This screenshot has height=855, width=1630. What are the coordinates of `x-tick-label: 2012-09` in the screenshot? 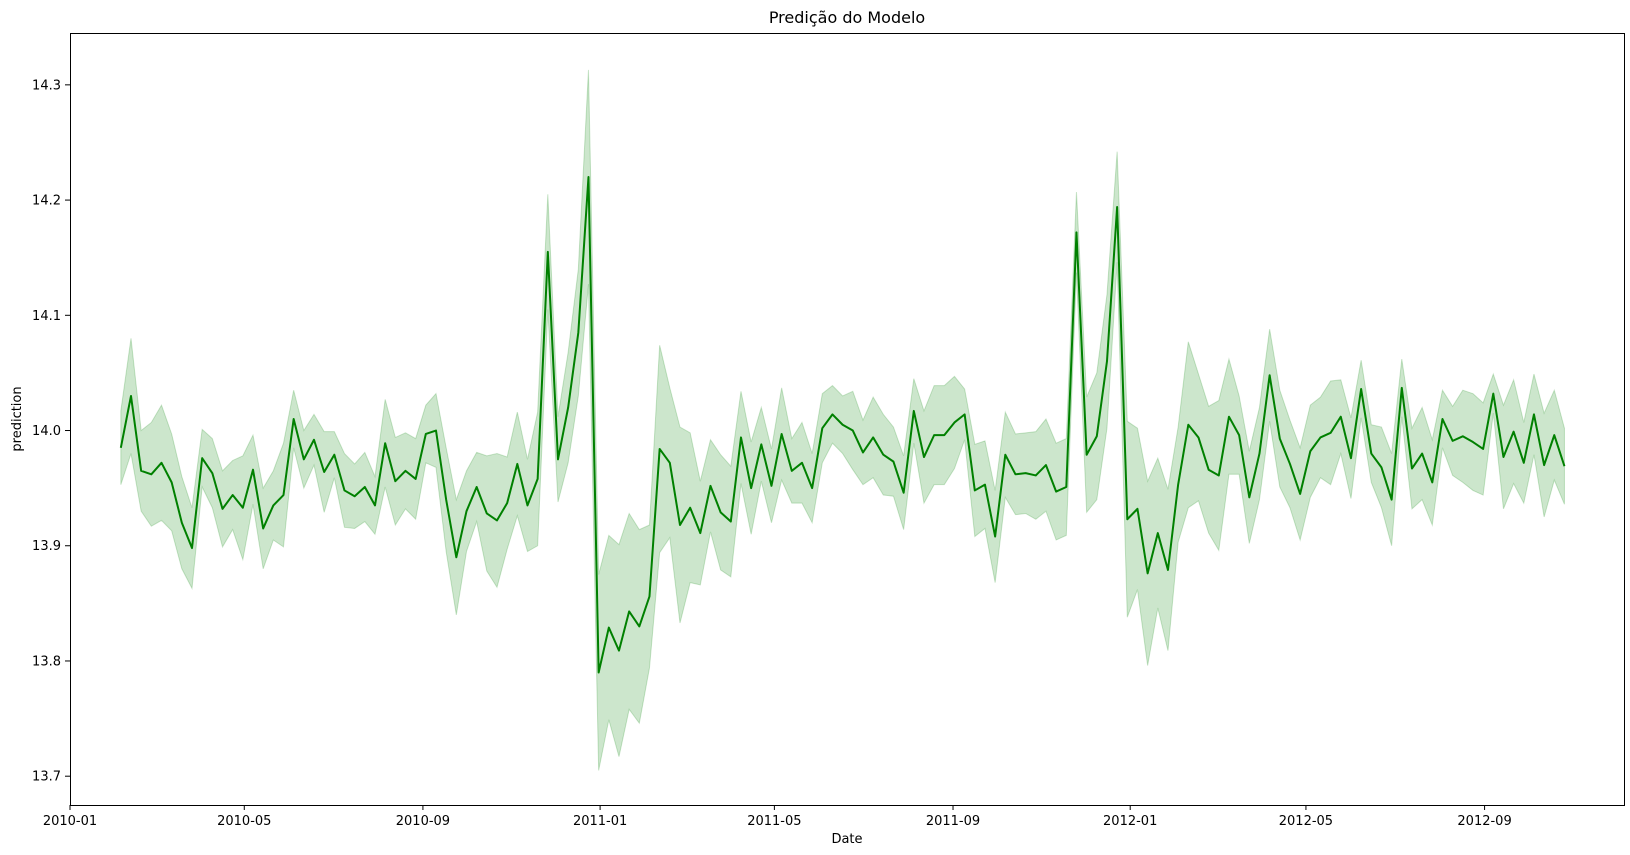 It's located at (1484, 821).